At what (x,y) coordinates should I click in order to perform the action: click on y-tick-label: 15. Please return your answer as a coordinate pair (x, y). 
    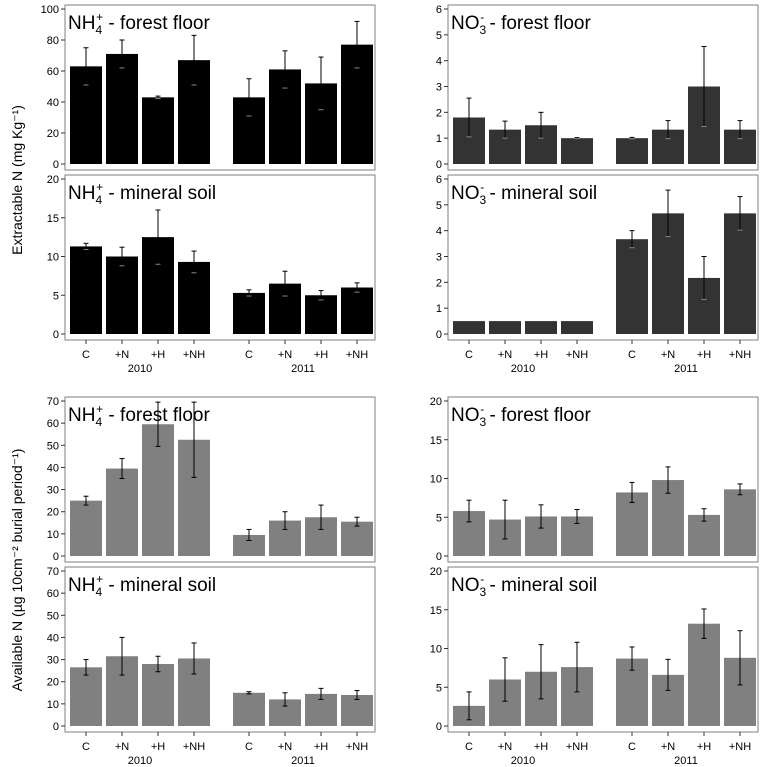
    Looking at the image, I should click on (436, 441).